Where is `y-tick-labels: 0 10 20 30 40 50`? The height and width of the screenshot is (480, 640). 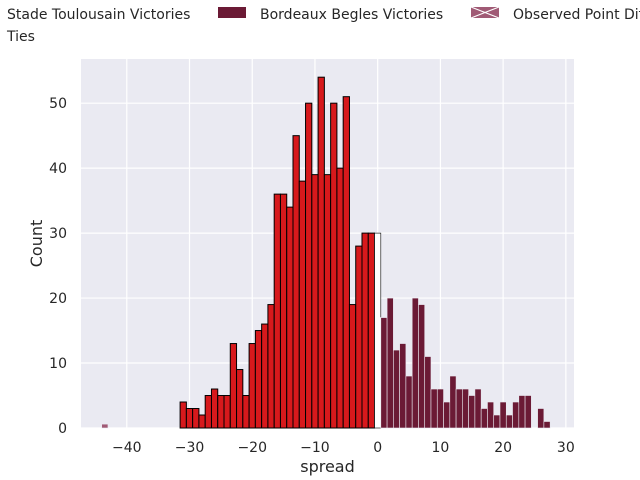
y-tick-labels: 0 10 20 30 40 50 is located at coordinates (58, 266).